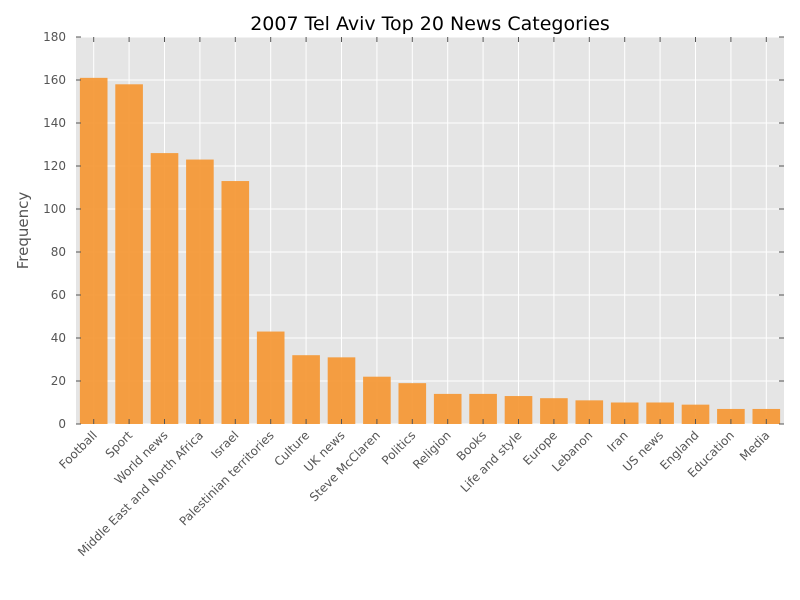  I want to click on x-tick-label: Religion, so click(432, 450).